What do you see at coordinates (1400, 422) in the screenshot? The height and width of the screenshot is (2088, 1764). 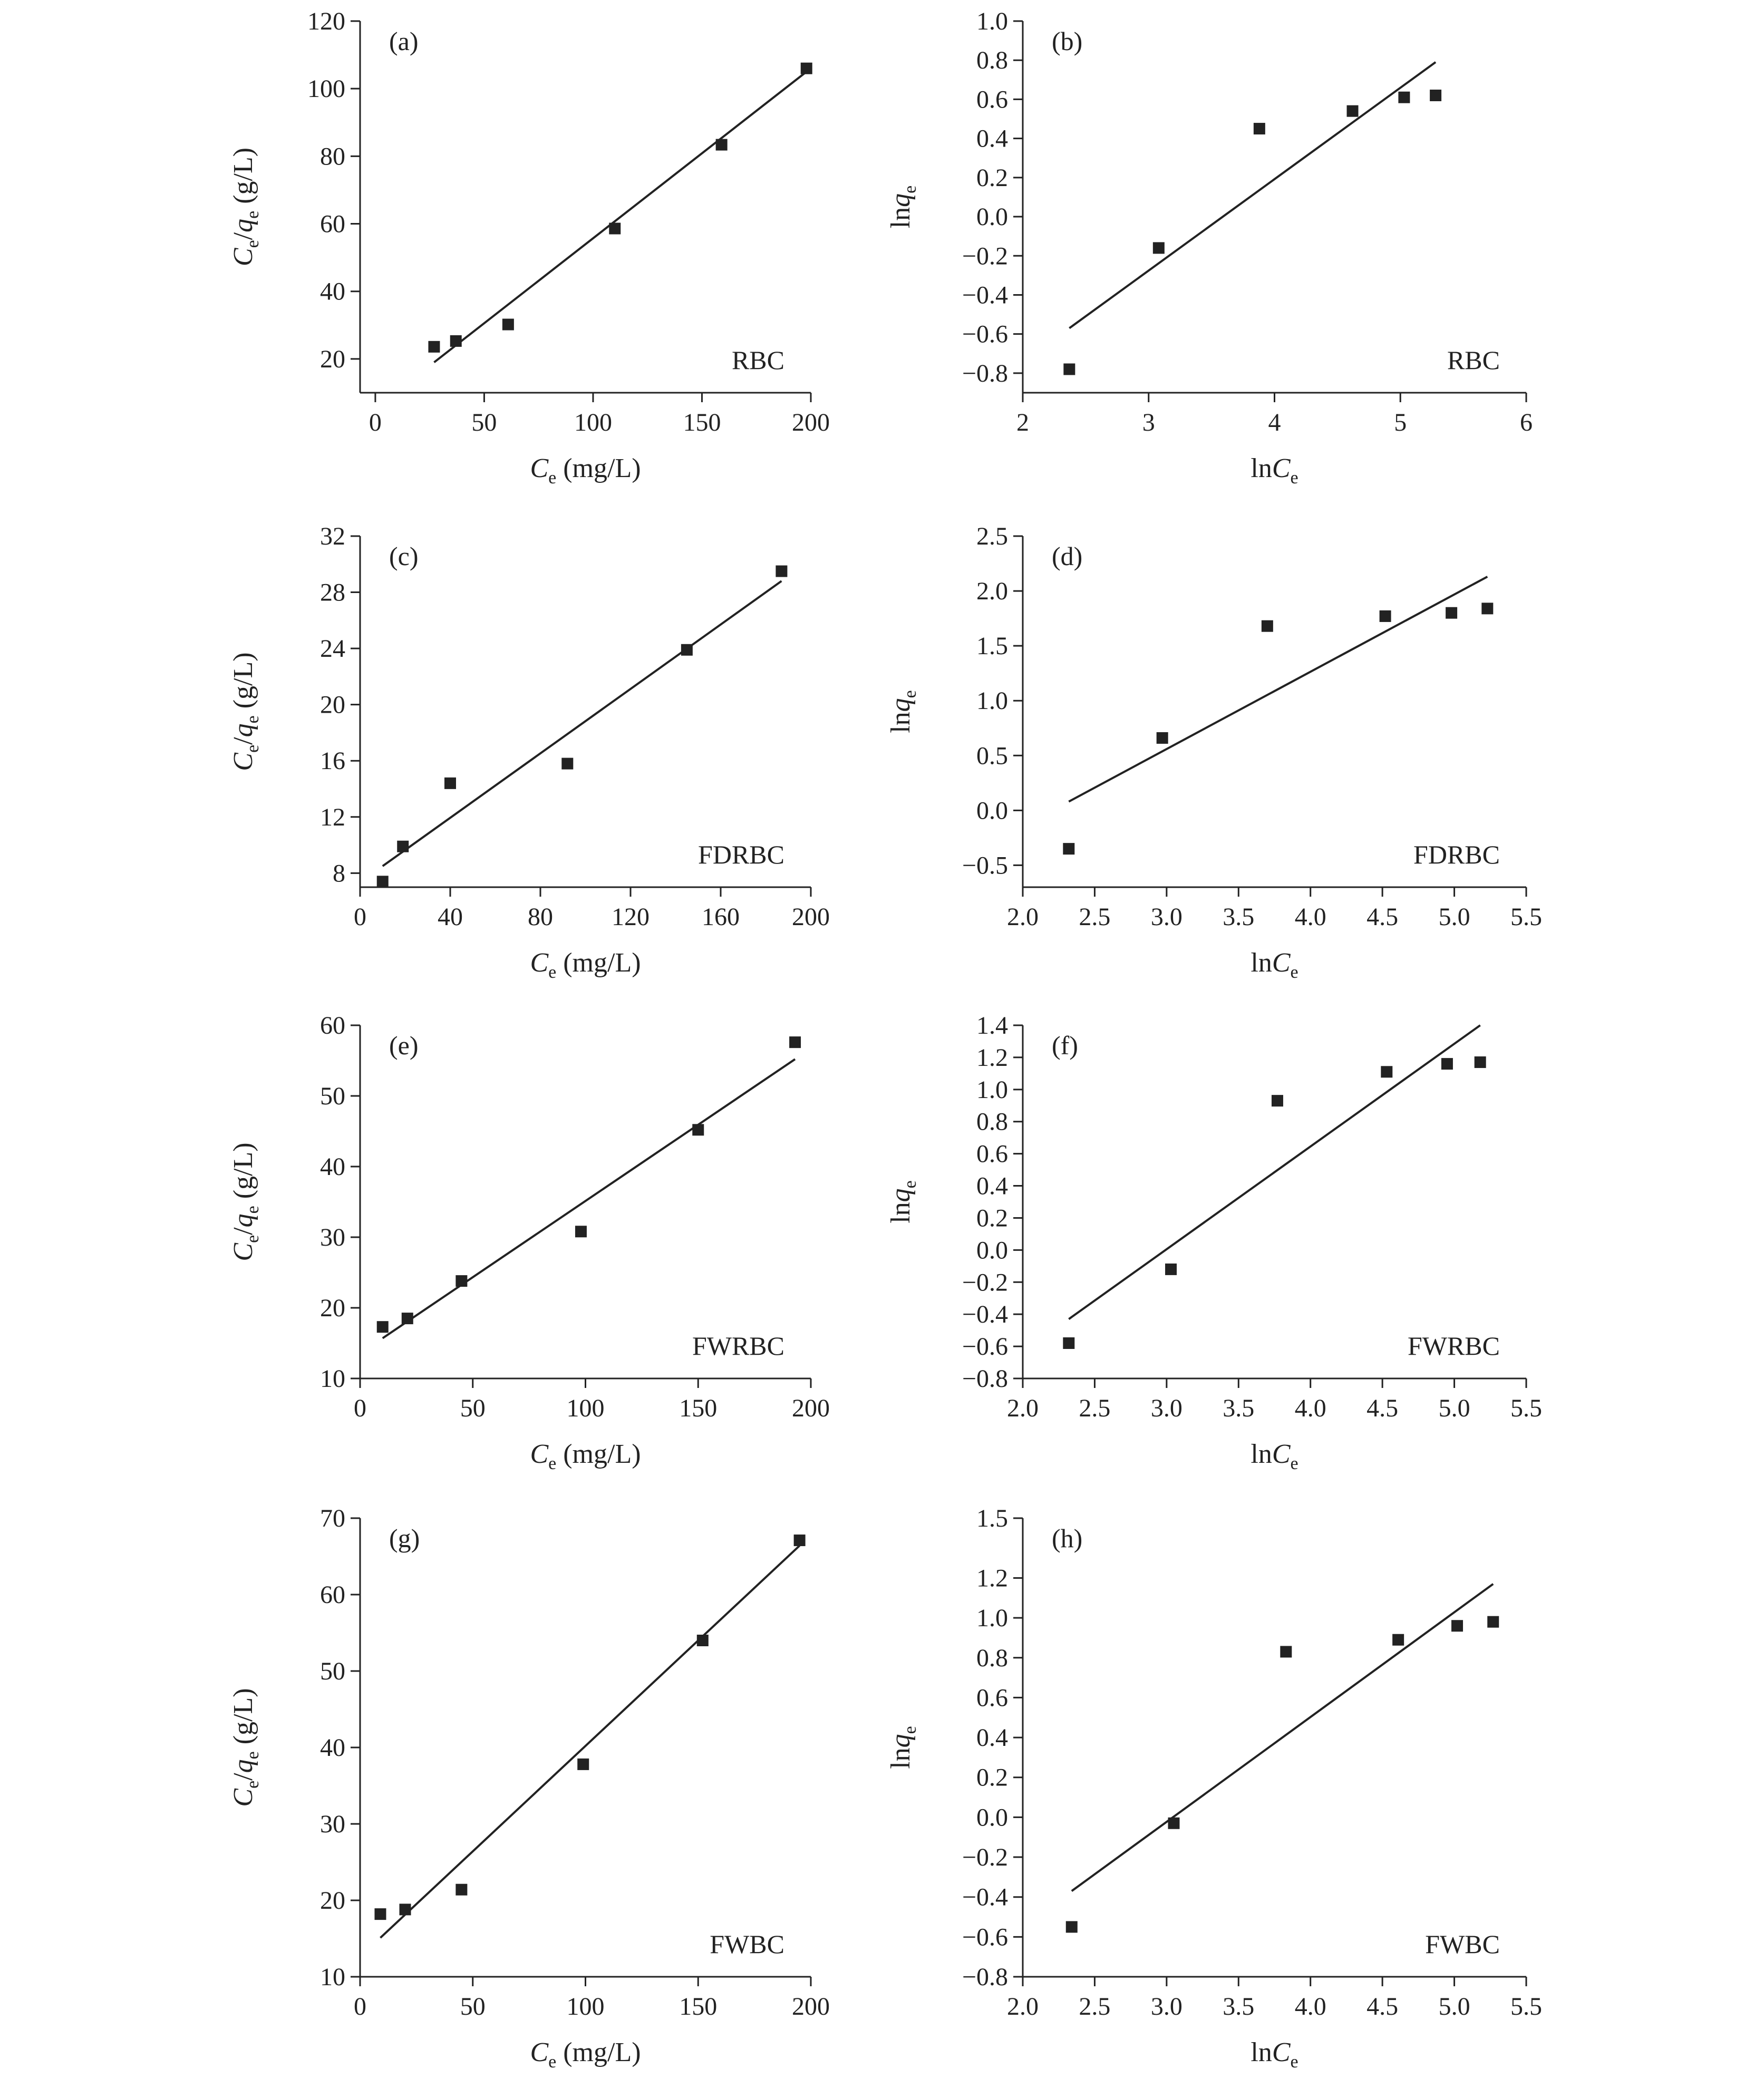 I see `x-tick-label: 5` at bounding box center [1400, 422].